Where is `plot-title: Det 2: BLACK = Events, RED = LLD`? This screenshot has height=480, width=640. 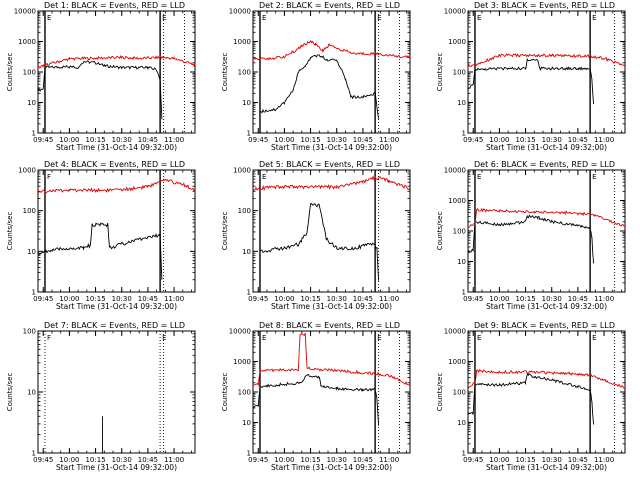
plot-title: Det 2: BLACK = Events, RED = LLD is located at coordinates (329, 5).